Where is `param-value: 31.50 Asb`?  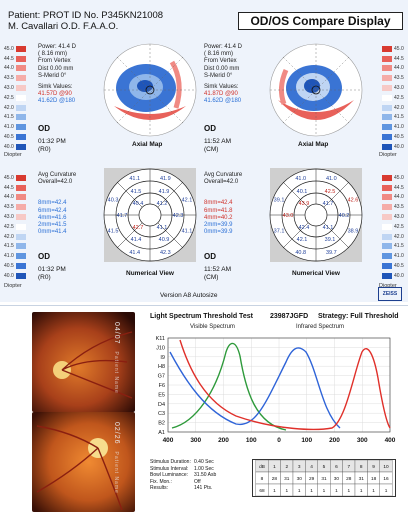 param-value: 31.50 Asb is located at coordinates (205, 475).